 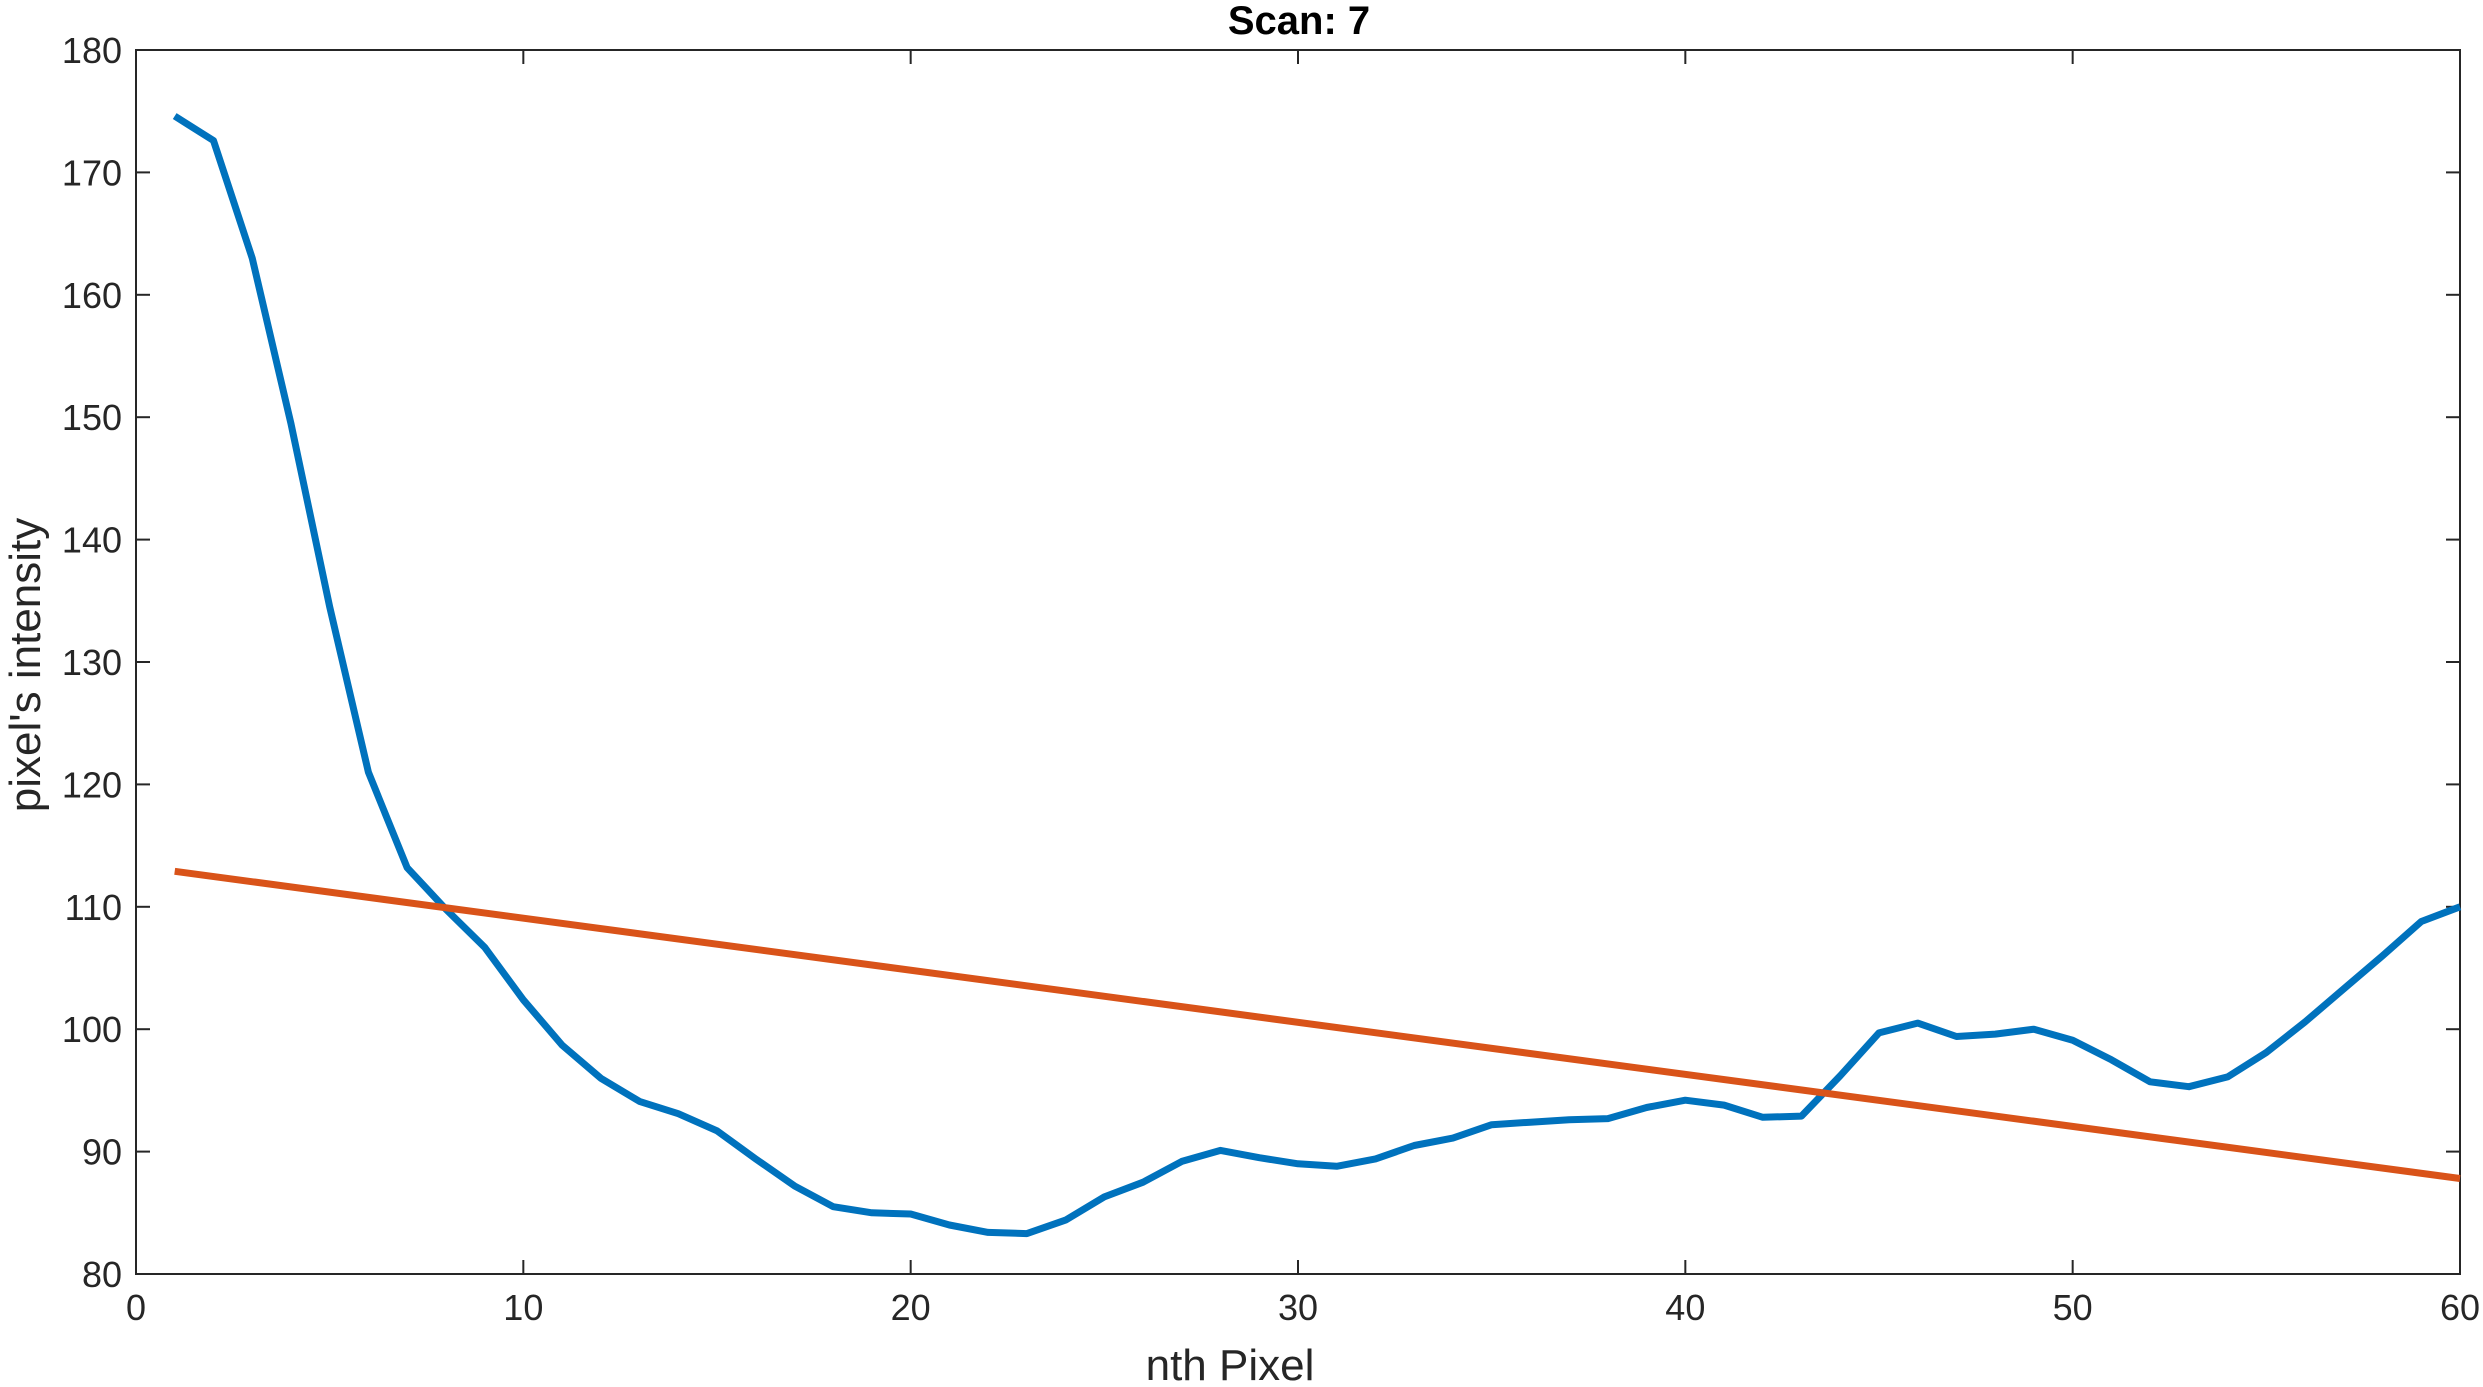 I want to click on y-tick-label: 170, so click(x=92, y=172).